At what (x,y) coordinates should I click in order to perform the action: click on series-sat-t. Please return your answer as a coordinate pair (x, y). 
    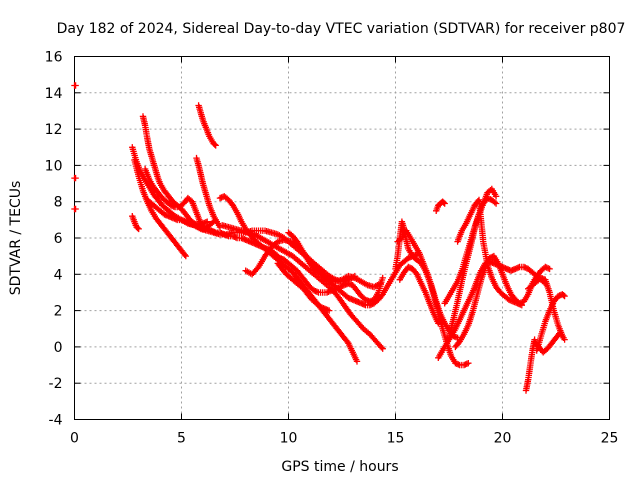
    Looking at the image, I should click on (440, 206).